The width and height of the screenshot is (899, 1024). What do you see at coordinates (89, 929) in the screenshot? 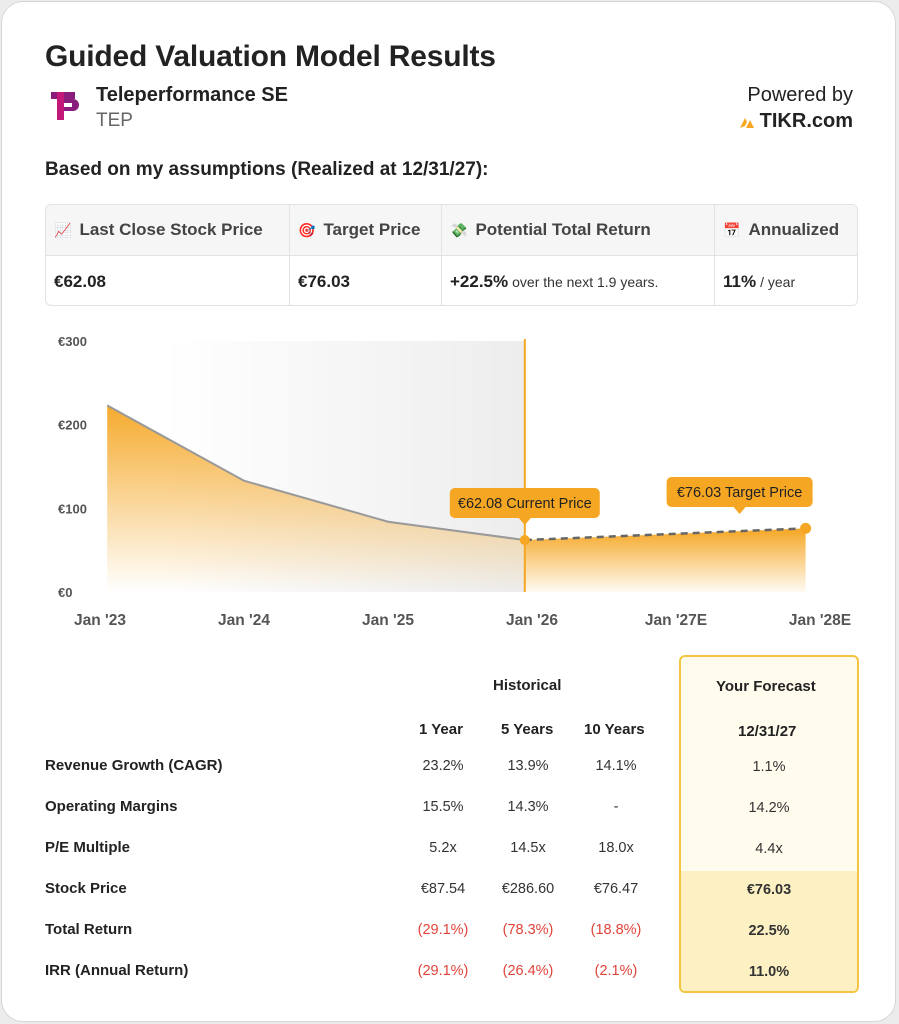
I see `row-label: Total Return` at bounding box center [89, 929].